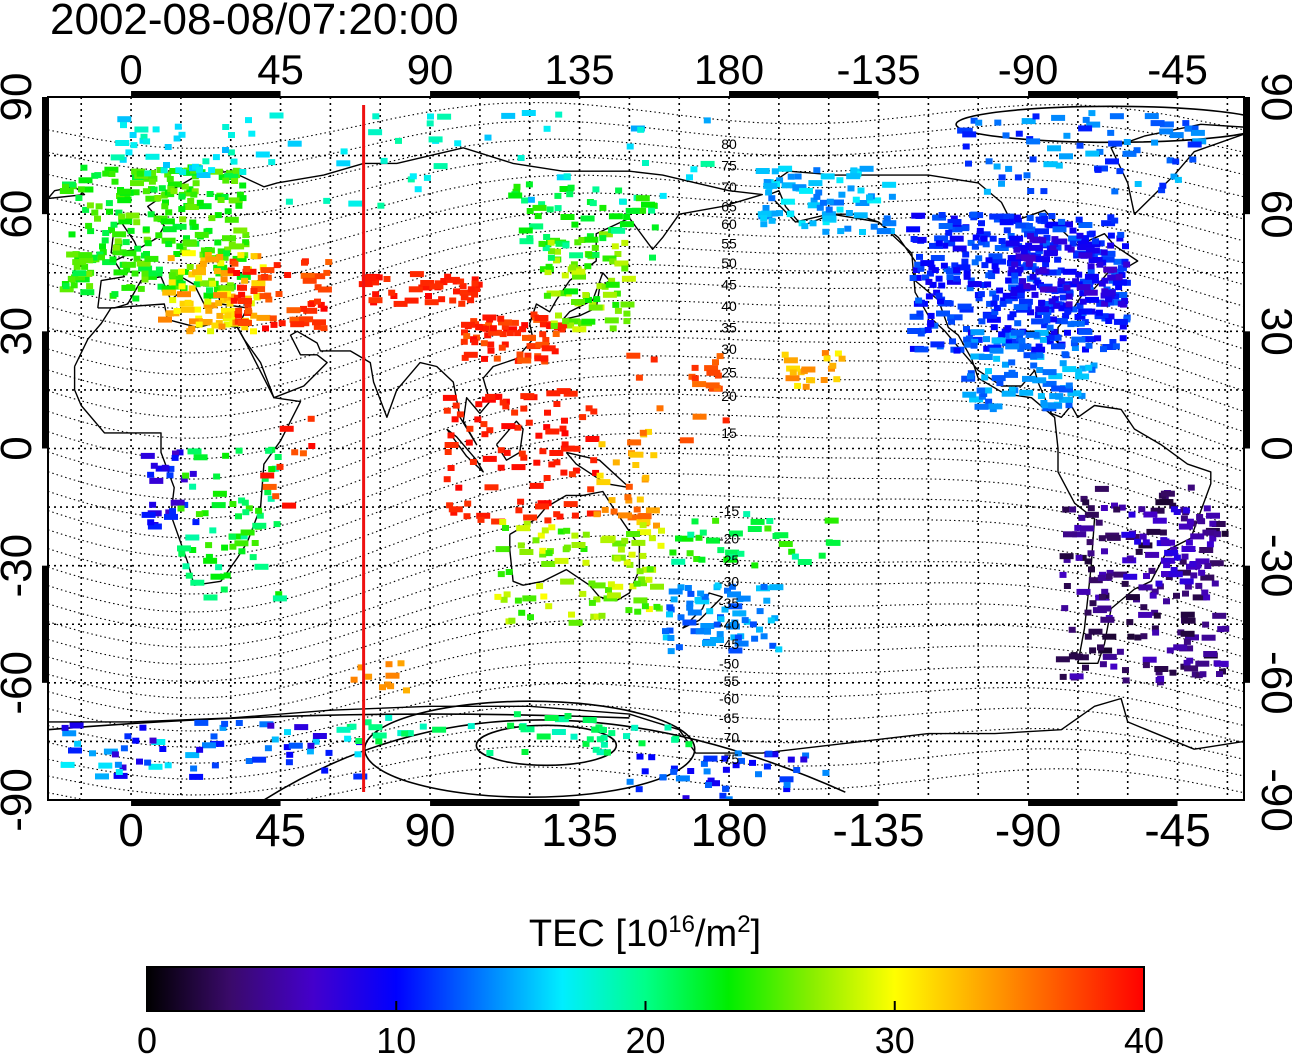 The width and height of the screenshot is (1292, 1062). I want to click on left-tick-label: 30, so click(20, 331).